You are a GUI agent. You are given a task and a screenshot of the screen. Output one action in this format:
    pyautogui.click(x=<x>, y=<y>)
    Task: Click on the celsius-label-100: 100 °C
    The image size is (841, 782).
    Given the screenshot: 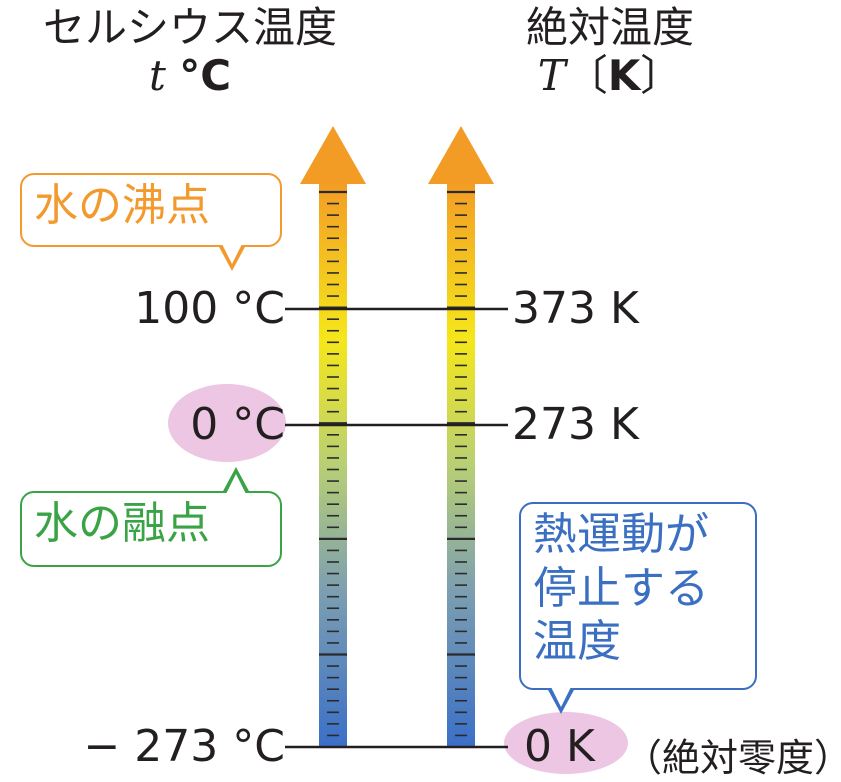 What is the action you would take?
    pyautogui.click(x=209, y=308)
    